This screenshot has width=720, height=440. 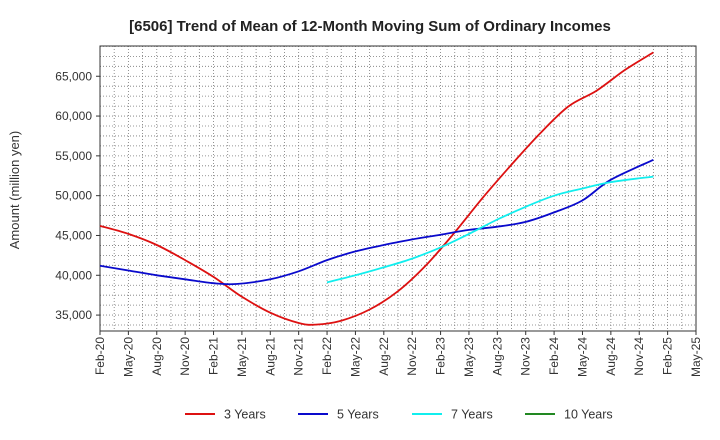 What do you see at coordinates (185, 356) in the screenshot?
I see `x-tick-label: Nov-20` at bounding box center [185, 356].